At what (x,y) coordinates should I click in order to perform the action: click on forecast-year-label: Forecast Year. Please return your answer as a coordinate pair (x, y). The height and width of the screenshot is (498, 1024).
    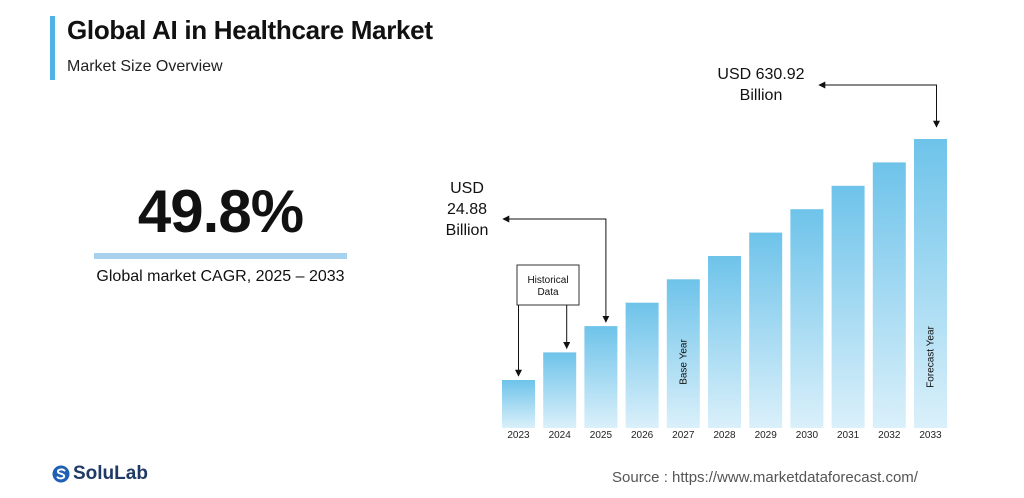
    Looking at the image, I should click on (931, 356).